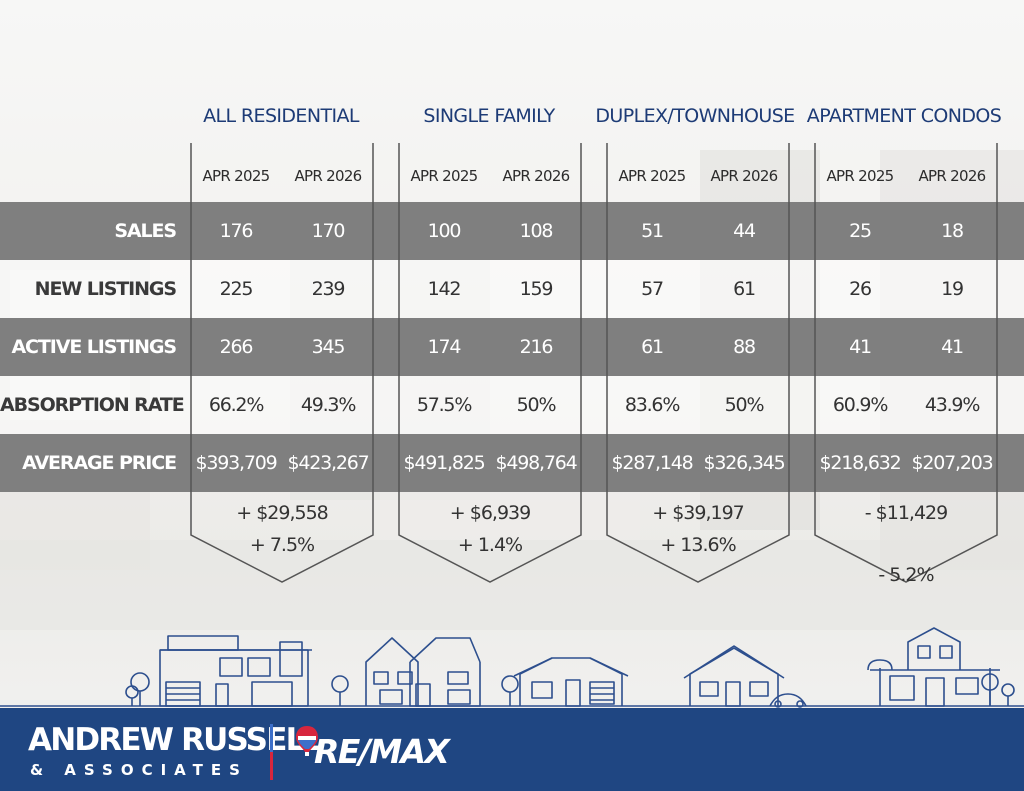 The width and height of the screenshot is (1024, 791). Describe the element at coordinates (652, 289) in the screenshot. I see `value-cell: 57` at that location.